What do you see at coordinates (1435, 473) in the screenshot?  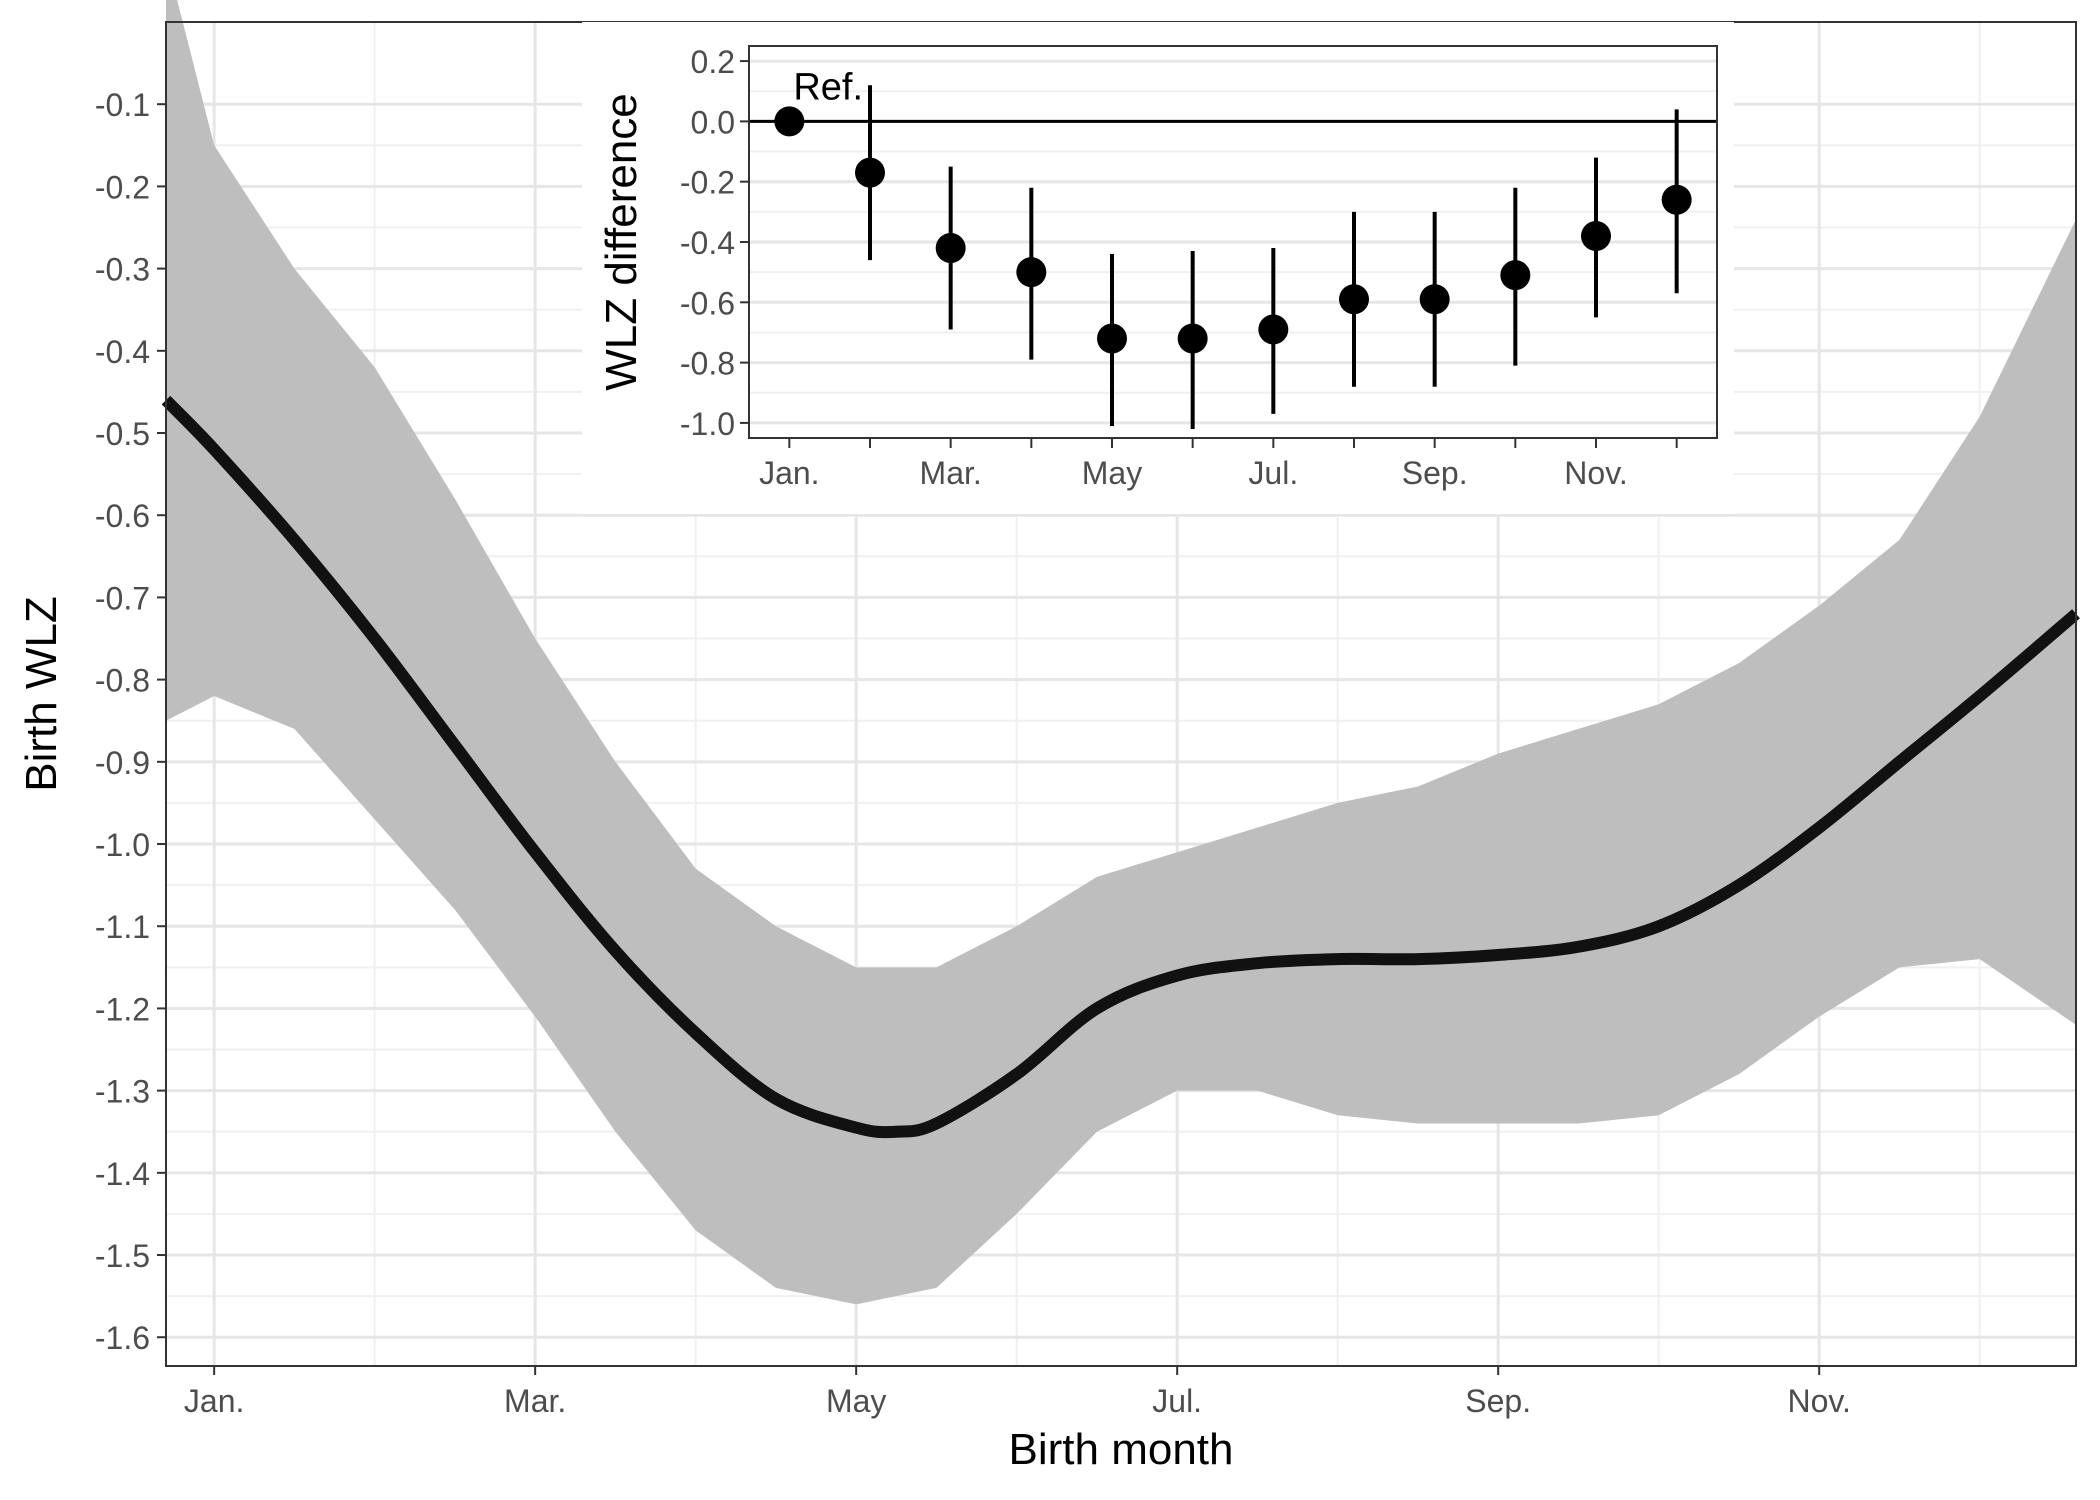 I see `inset-x-tick-label: Sep.` at bounding box center [1435, 473].